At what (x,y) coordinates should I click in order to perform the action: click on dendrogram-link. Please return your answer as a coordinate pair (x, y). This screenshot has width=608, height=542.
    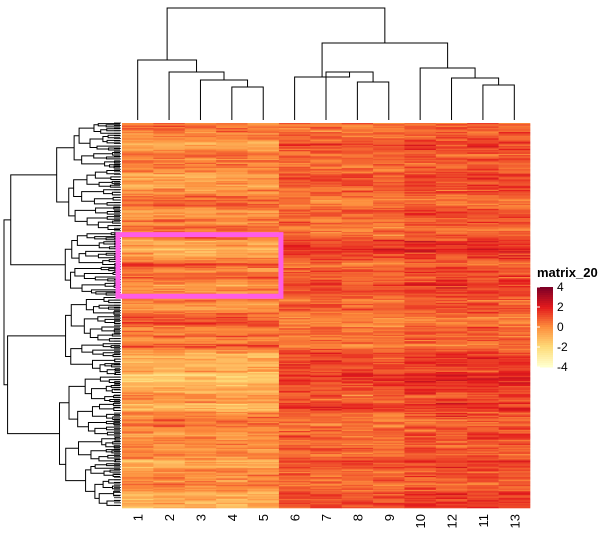
    Looking at the image, I should click on (111, 243).